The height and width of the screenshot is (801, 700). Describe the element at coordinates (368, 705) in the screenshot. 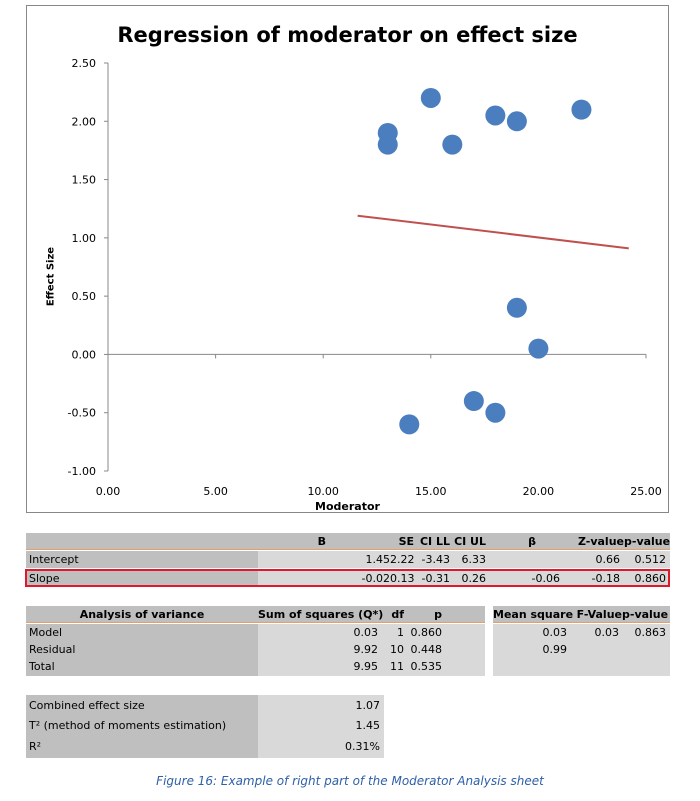

I see `combined-effect-value: 1.07` at that location.